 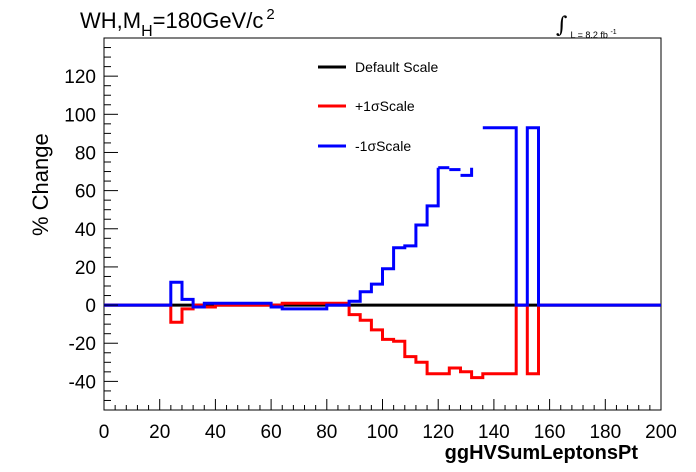 What do you see at coordinates (271, 432) in the screenshot?
I see `x-tick-label: 60` at bounding box center [271, 432].